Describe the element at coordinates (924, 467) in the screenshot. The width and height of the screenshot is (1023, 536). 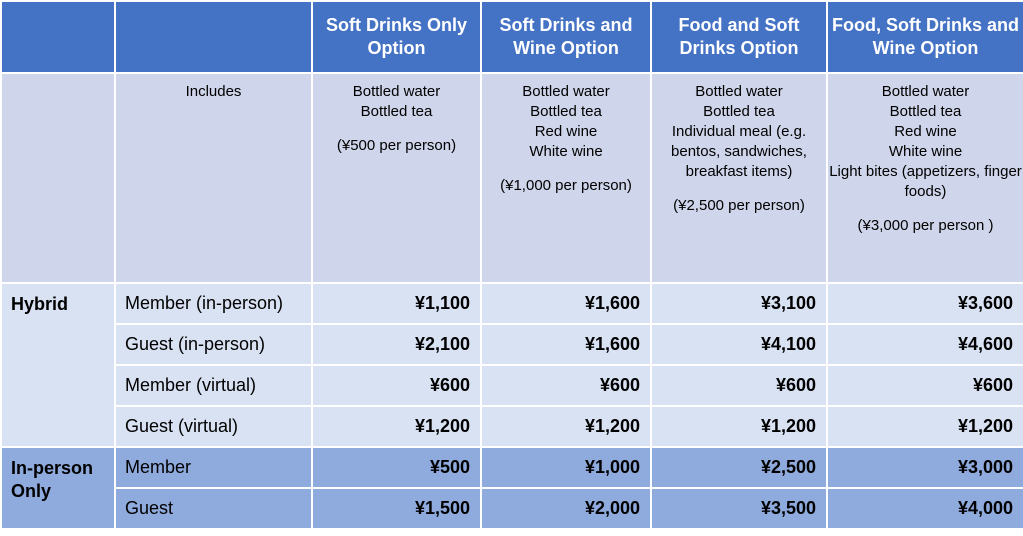
I see `price-cell: ¥3,000` at that location.